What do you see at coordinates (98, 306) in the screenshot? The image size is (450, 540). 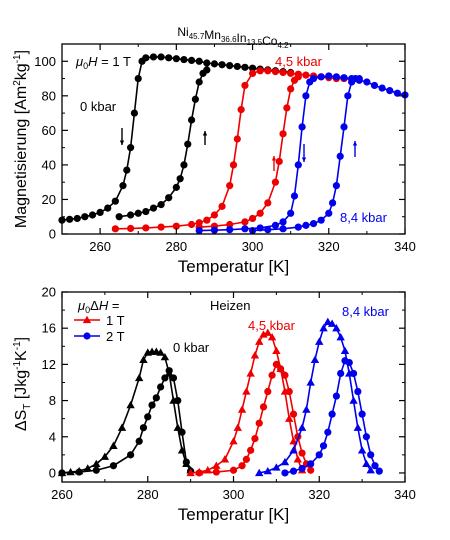 I see `legend-title: μ0ΔH =` at bounding box center [98, 306].